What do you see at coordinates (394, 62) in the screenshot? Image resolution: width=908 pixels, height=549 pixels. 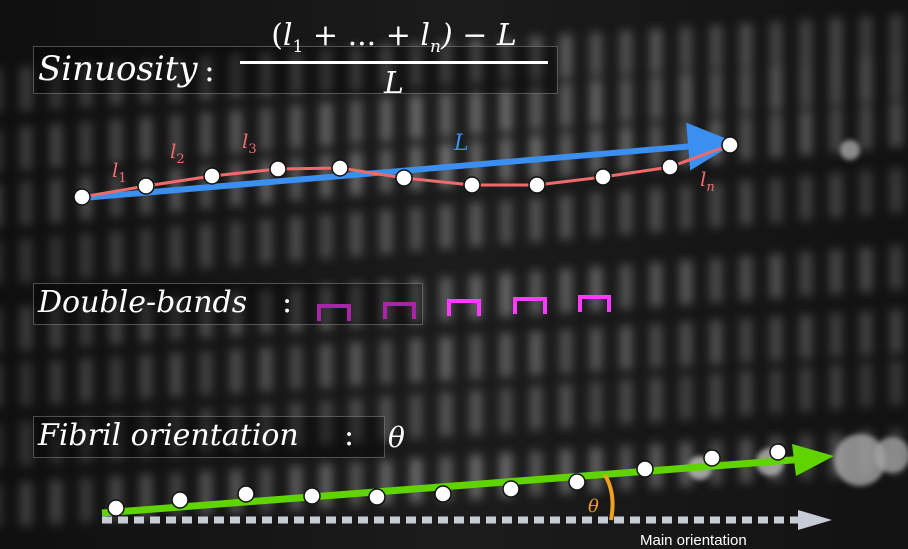 I see `fraction-bar` at bounding box center [394, 62].